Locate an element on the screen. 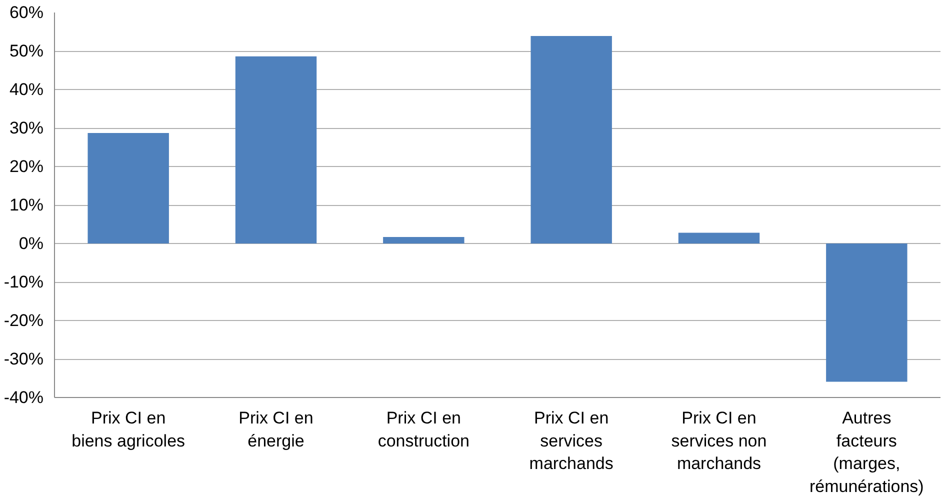 This screenshot has height=498, width=946. y-tick-label: 30% is located at coordinates (26, 128).